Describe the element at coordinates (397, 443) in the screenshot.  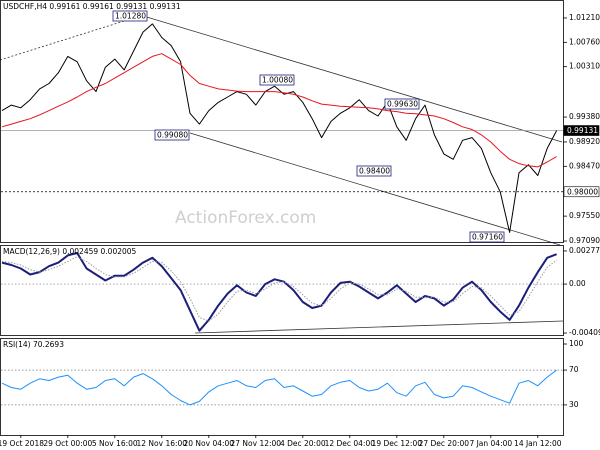
I see `x-tick-label: 19 Dec 12:00` at that location.